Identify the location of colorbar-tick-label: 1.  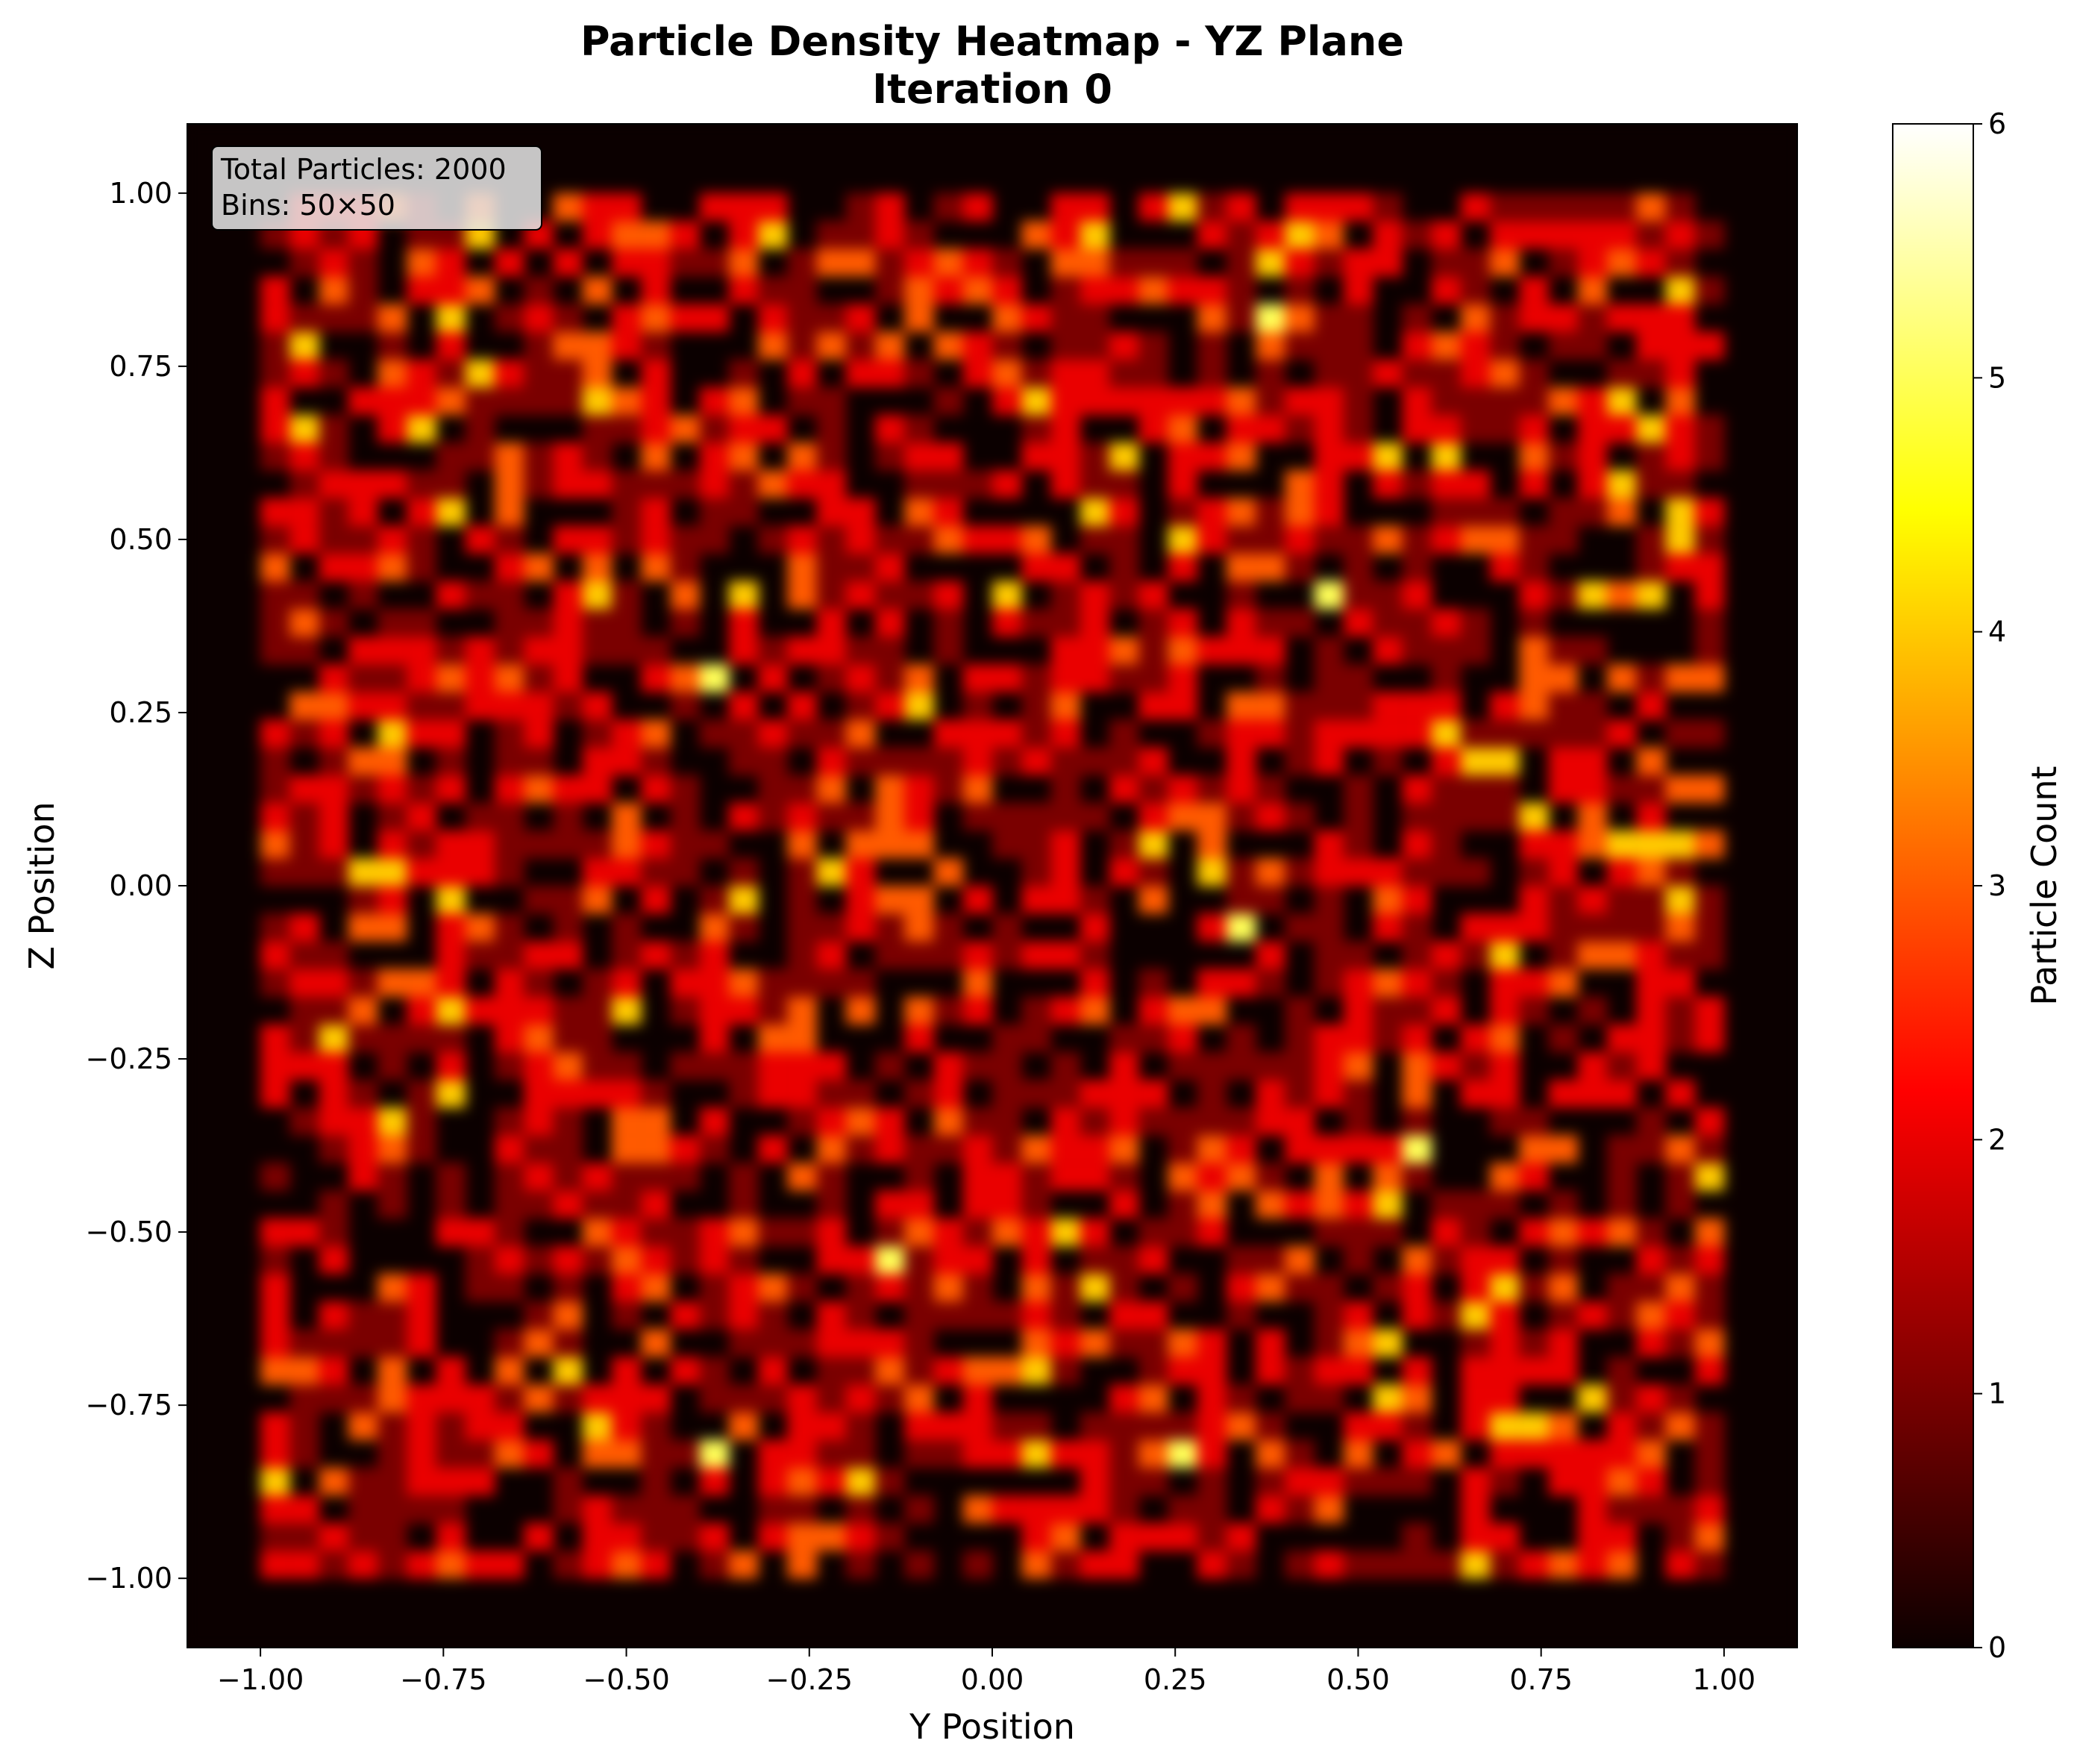
(1997, 1393).